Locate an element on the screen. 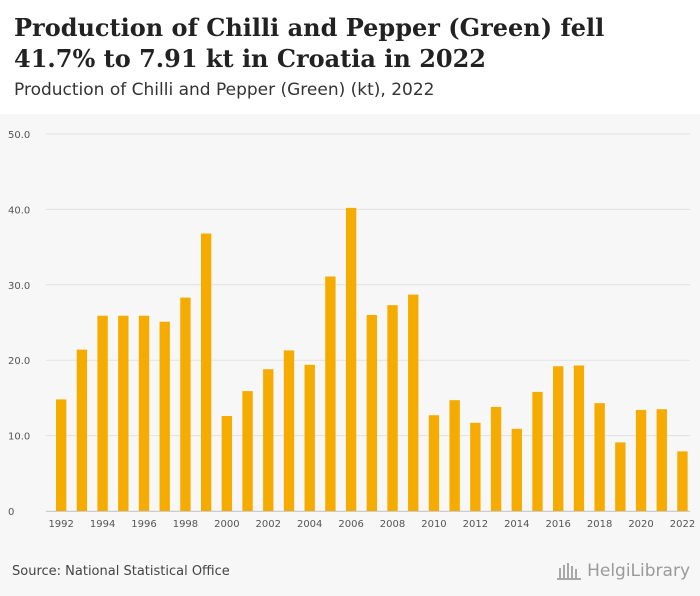  library-icon is located at coordinates (570, 571).